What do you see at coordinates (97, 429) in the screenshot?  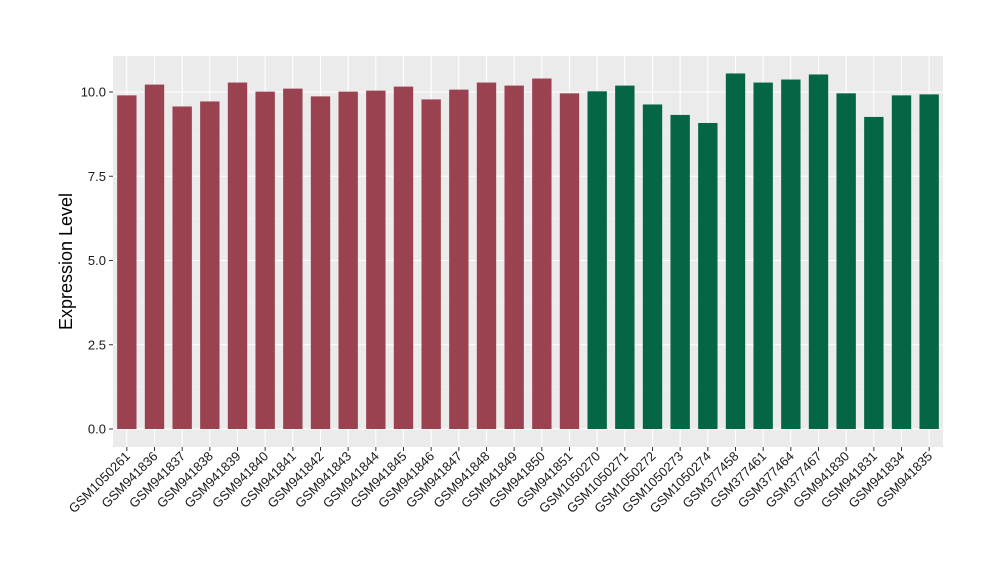 I see `y-tick-label: 0.0` at bounding box center [97, 429].